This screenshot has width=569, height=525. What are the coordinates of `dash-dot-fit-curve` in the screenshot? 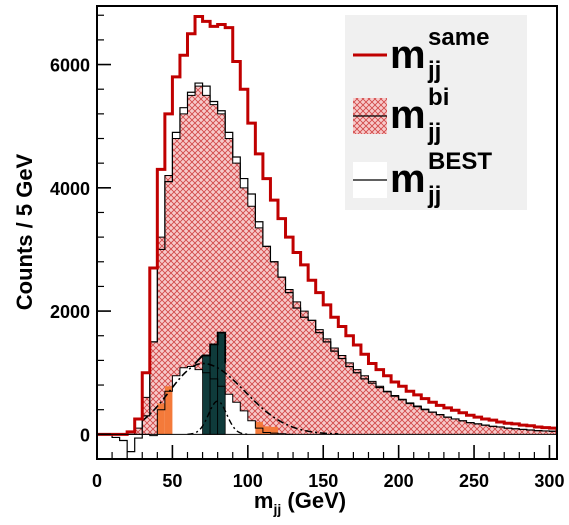 It's located at (240, 398).